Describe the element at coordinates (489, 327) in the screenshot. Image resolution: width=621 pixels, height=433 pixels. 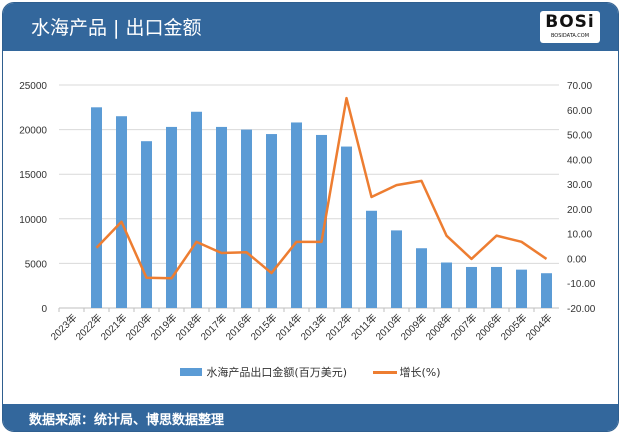
I see `x-tick-label: 2006年` at that location.